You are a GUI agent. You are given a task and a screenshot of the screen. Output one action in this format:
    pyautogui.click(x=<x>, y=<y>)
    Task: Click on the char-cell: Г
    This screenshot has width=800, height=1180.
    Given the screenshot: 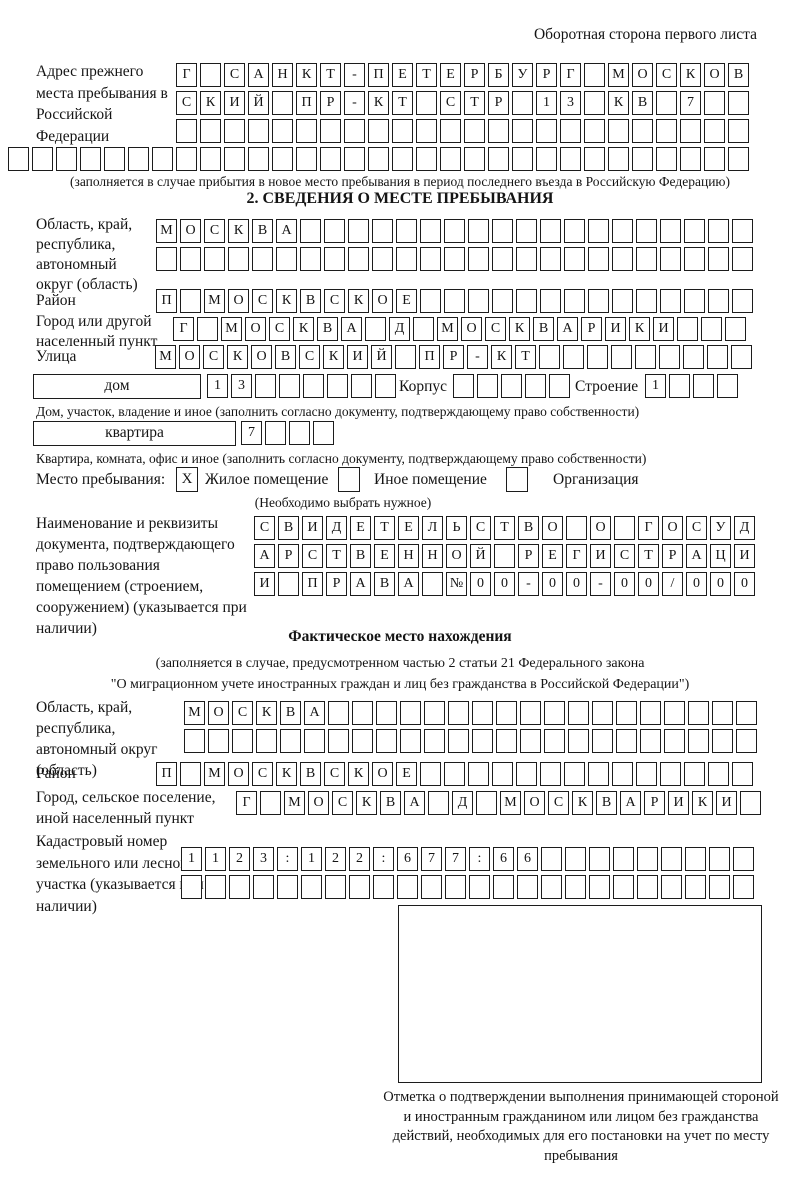 What is the action you would take?
    pyautogui.click(x=246, y=803)
    